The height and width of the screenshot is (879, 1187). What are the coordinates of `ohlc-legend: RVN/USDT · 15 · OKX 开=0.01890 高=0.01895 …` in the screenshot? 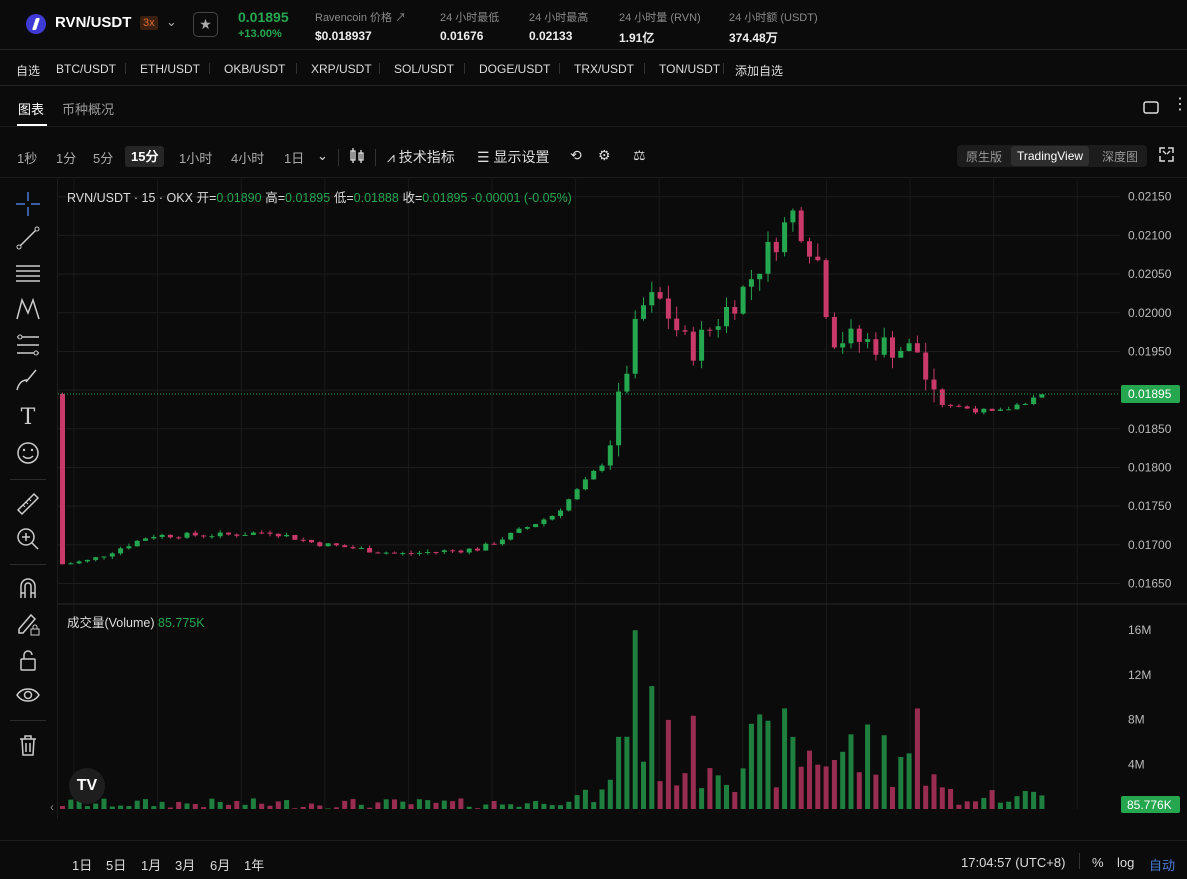 It's located at (319, 196).